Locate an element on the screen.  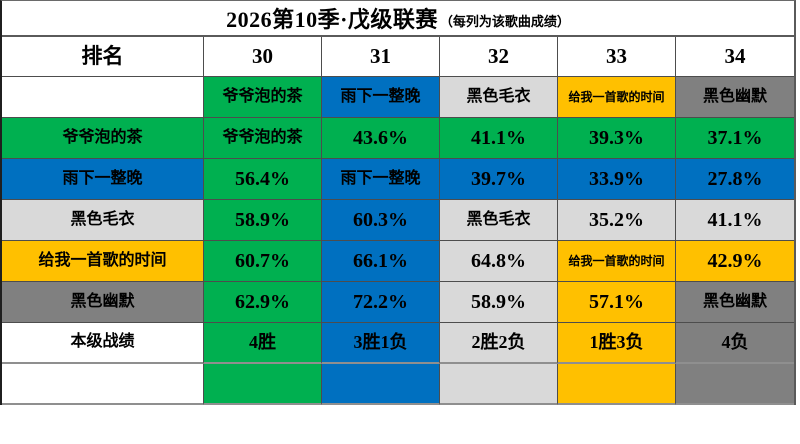
record-cell: 2胜2负 is located at coordinates (499, 343).